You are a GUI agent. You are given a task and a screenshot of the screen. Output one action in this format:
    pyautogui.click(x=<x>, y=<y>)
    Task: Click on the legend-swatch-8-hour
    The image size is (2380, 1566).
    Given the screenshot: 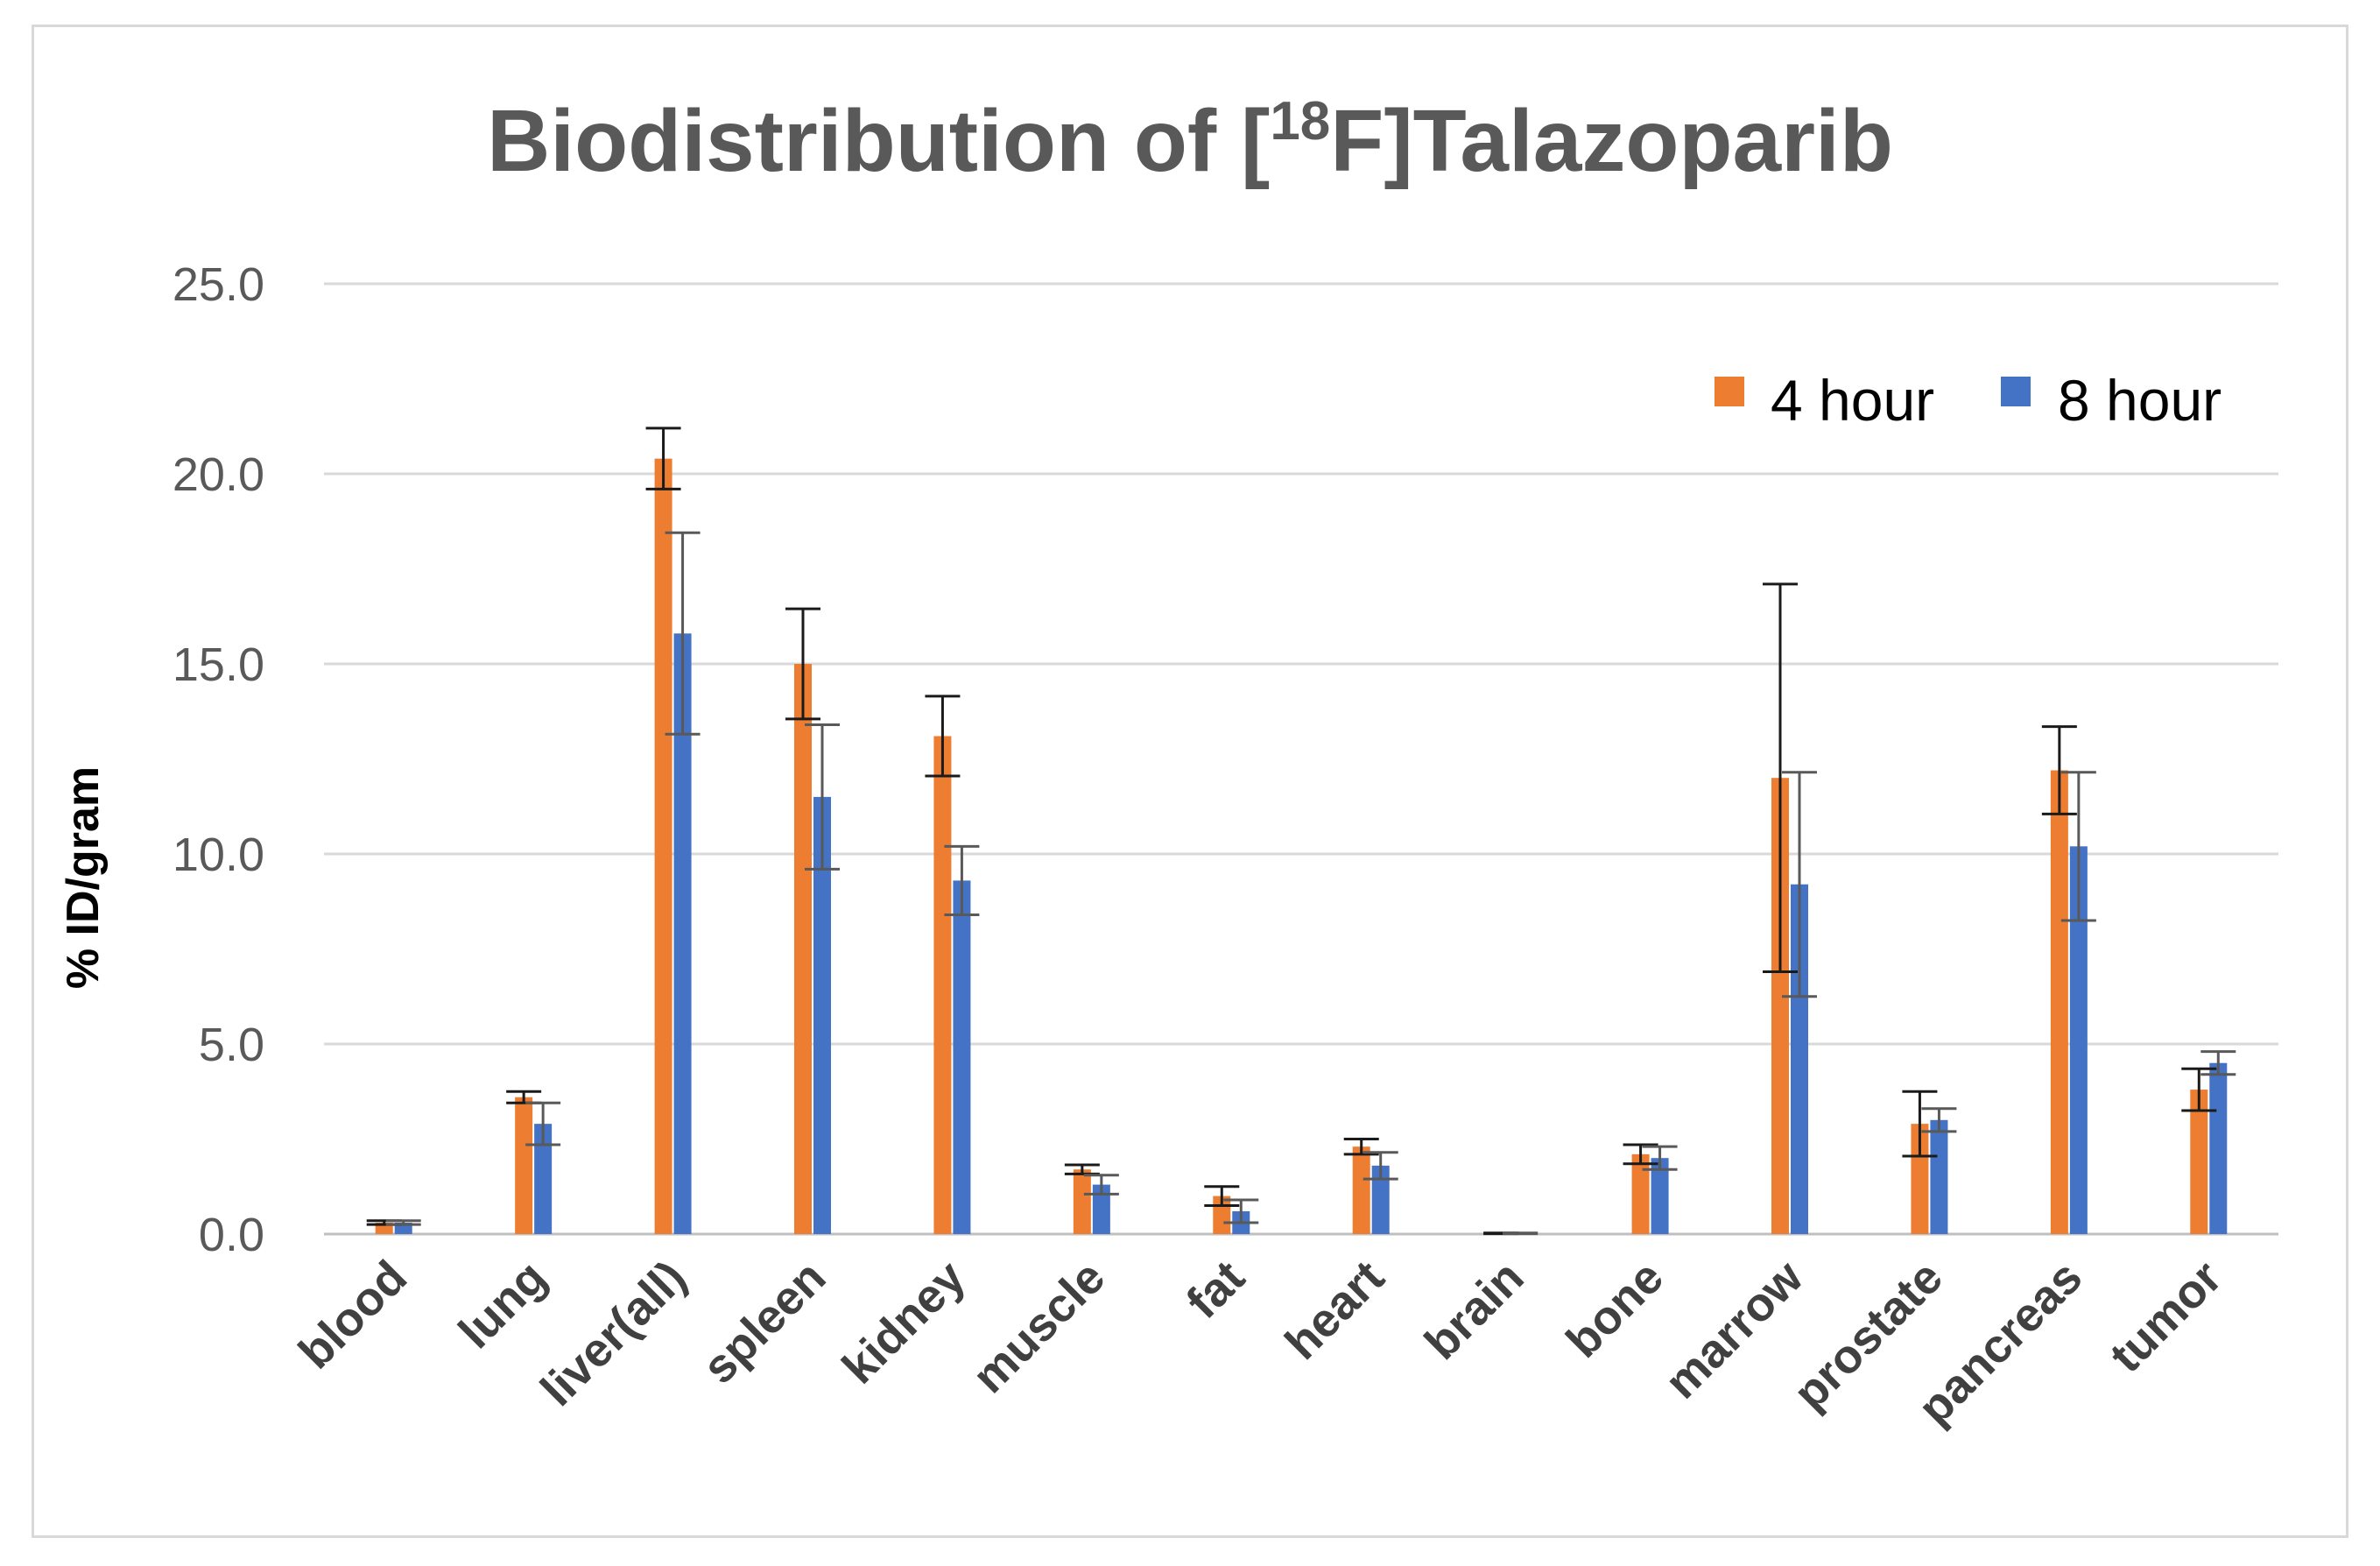 What is the action you would take?
    pyautogui.click(x=2016, y=392)
    